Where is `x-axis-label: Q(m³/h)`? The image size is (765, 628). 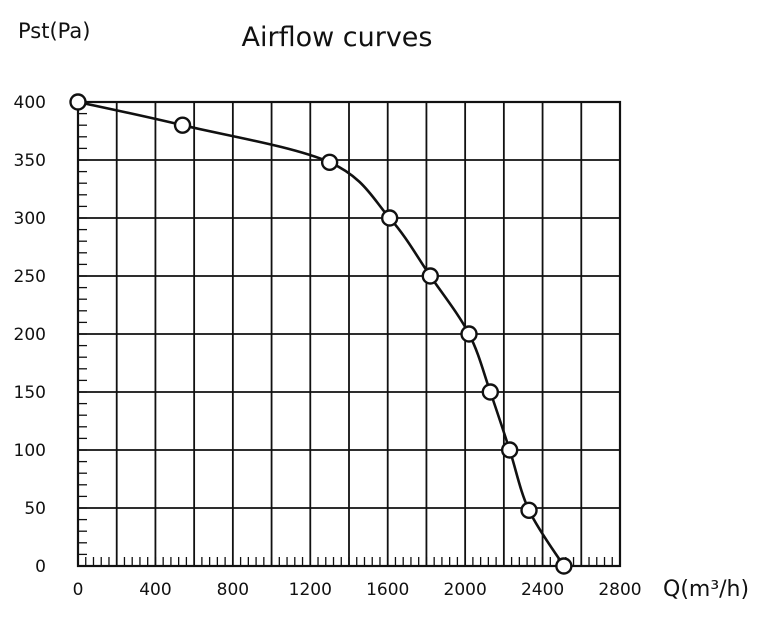 x-axis-label: Q(m³/h) is located at coordinates (706, 589).